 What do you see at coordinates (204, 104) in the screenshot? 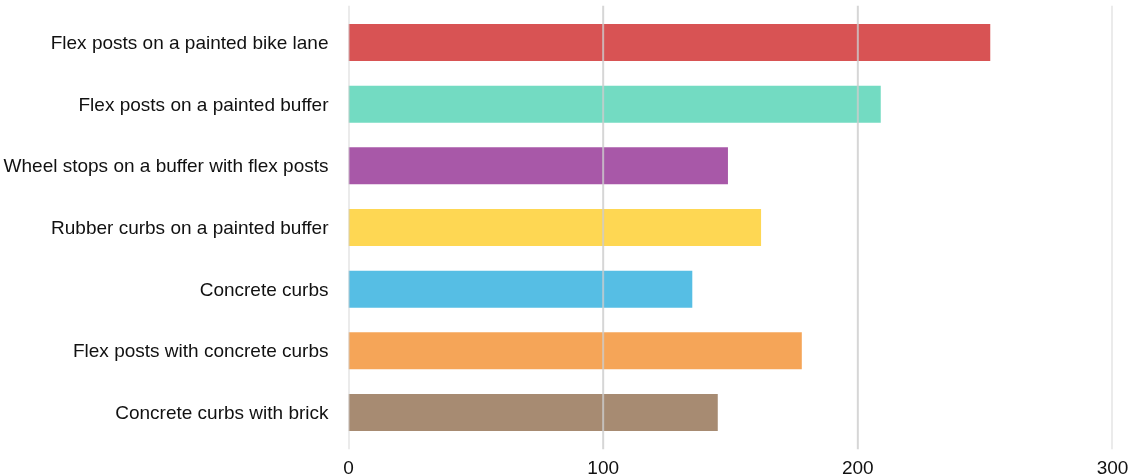
I see `y-tick-label: Flex posts on a painted buffer` at bounding box center [204, 104].